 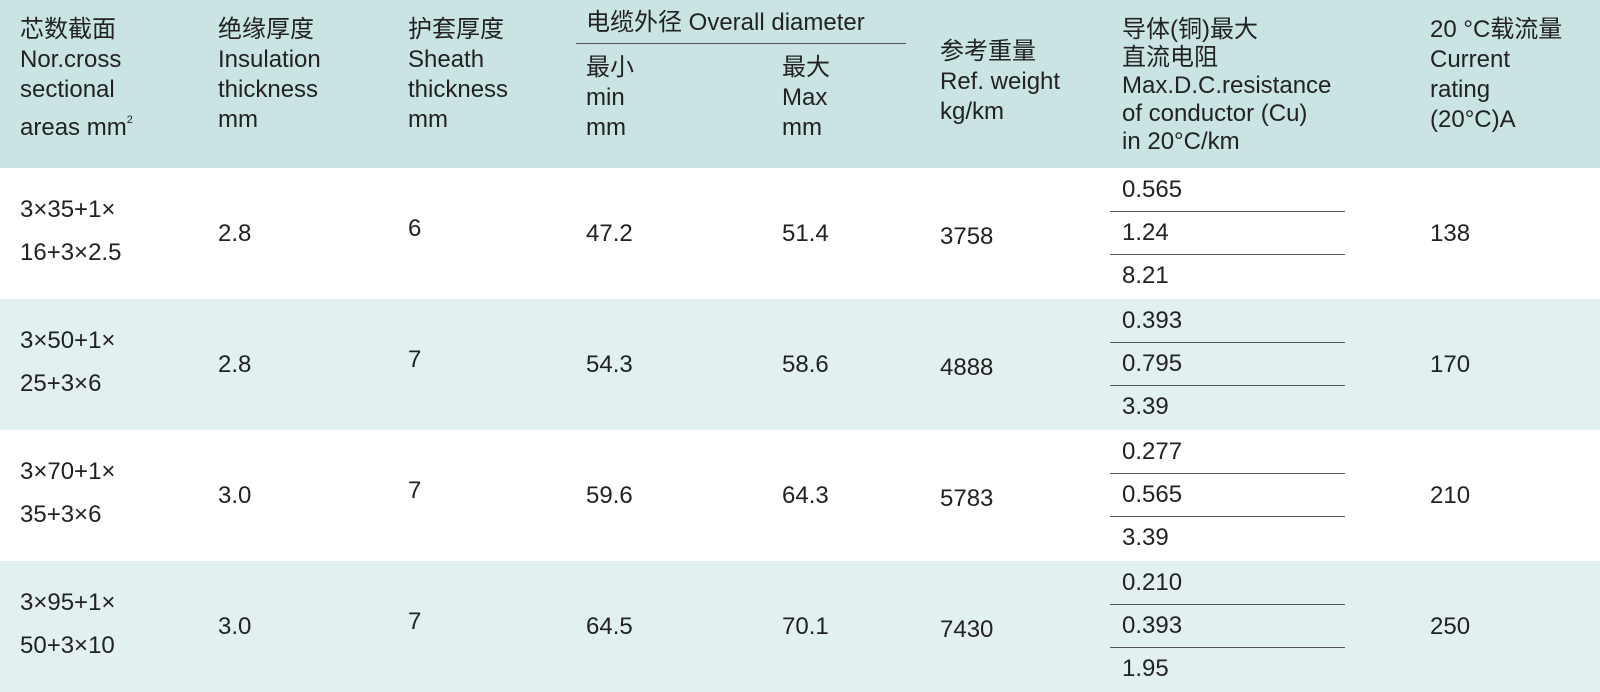 What do you see at coordinates (76, 127) in the screenshot?
I see `header-text: areas mm2` at bounding box center [76, 127].